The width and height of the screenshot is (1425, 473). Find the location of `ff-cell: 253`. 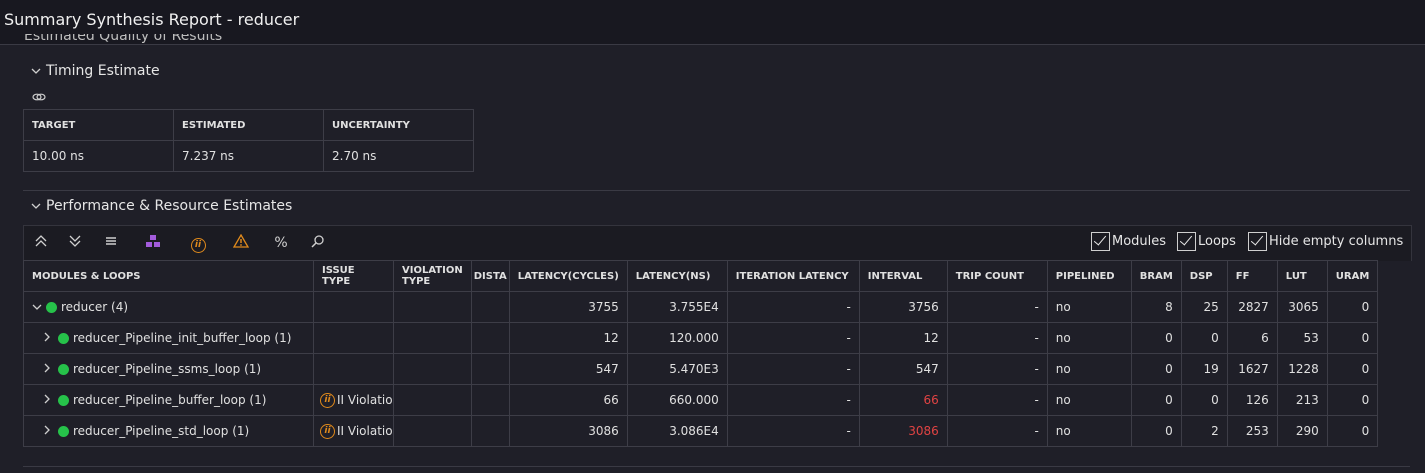

ff-cell: 253 is located at coordinates (1252, 431).